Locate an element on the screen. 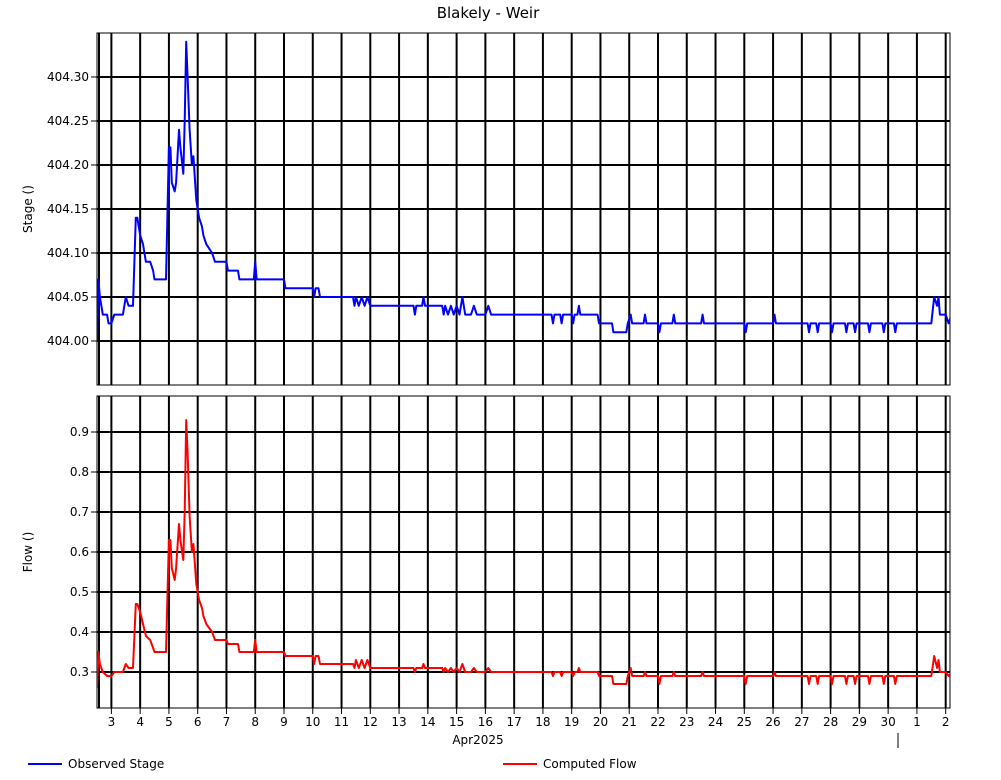  x-tick-label: 8 is located at coordinates (255, 722).